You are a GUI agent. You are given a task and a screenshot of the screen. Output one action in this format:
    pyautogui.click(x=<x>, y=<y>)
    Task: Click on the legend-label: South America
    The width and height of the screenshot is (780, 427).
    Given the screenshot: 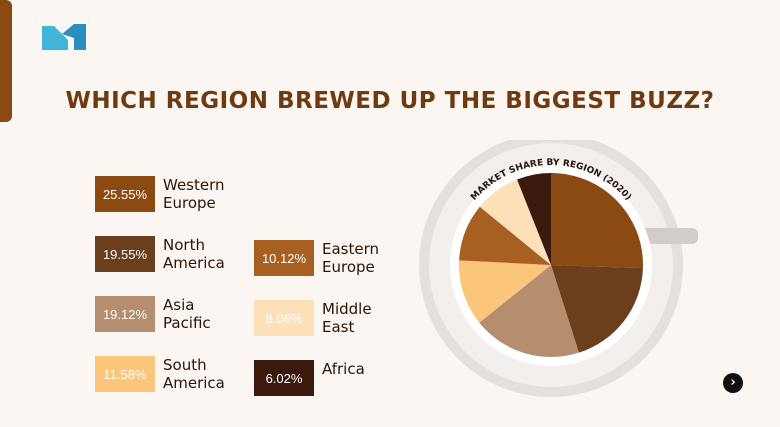 What is the action you would take?
    pyautogui.click(x=194, y=374)
    